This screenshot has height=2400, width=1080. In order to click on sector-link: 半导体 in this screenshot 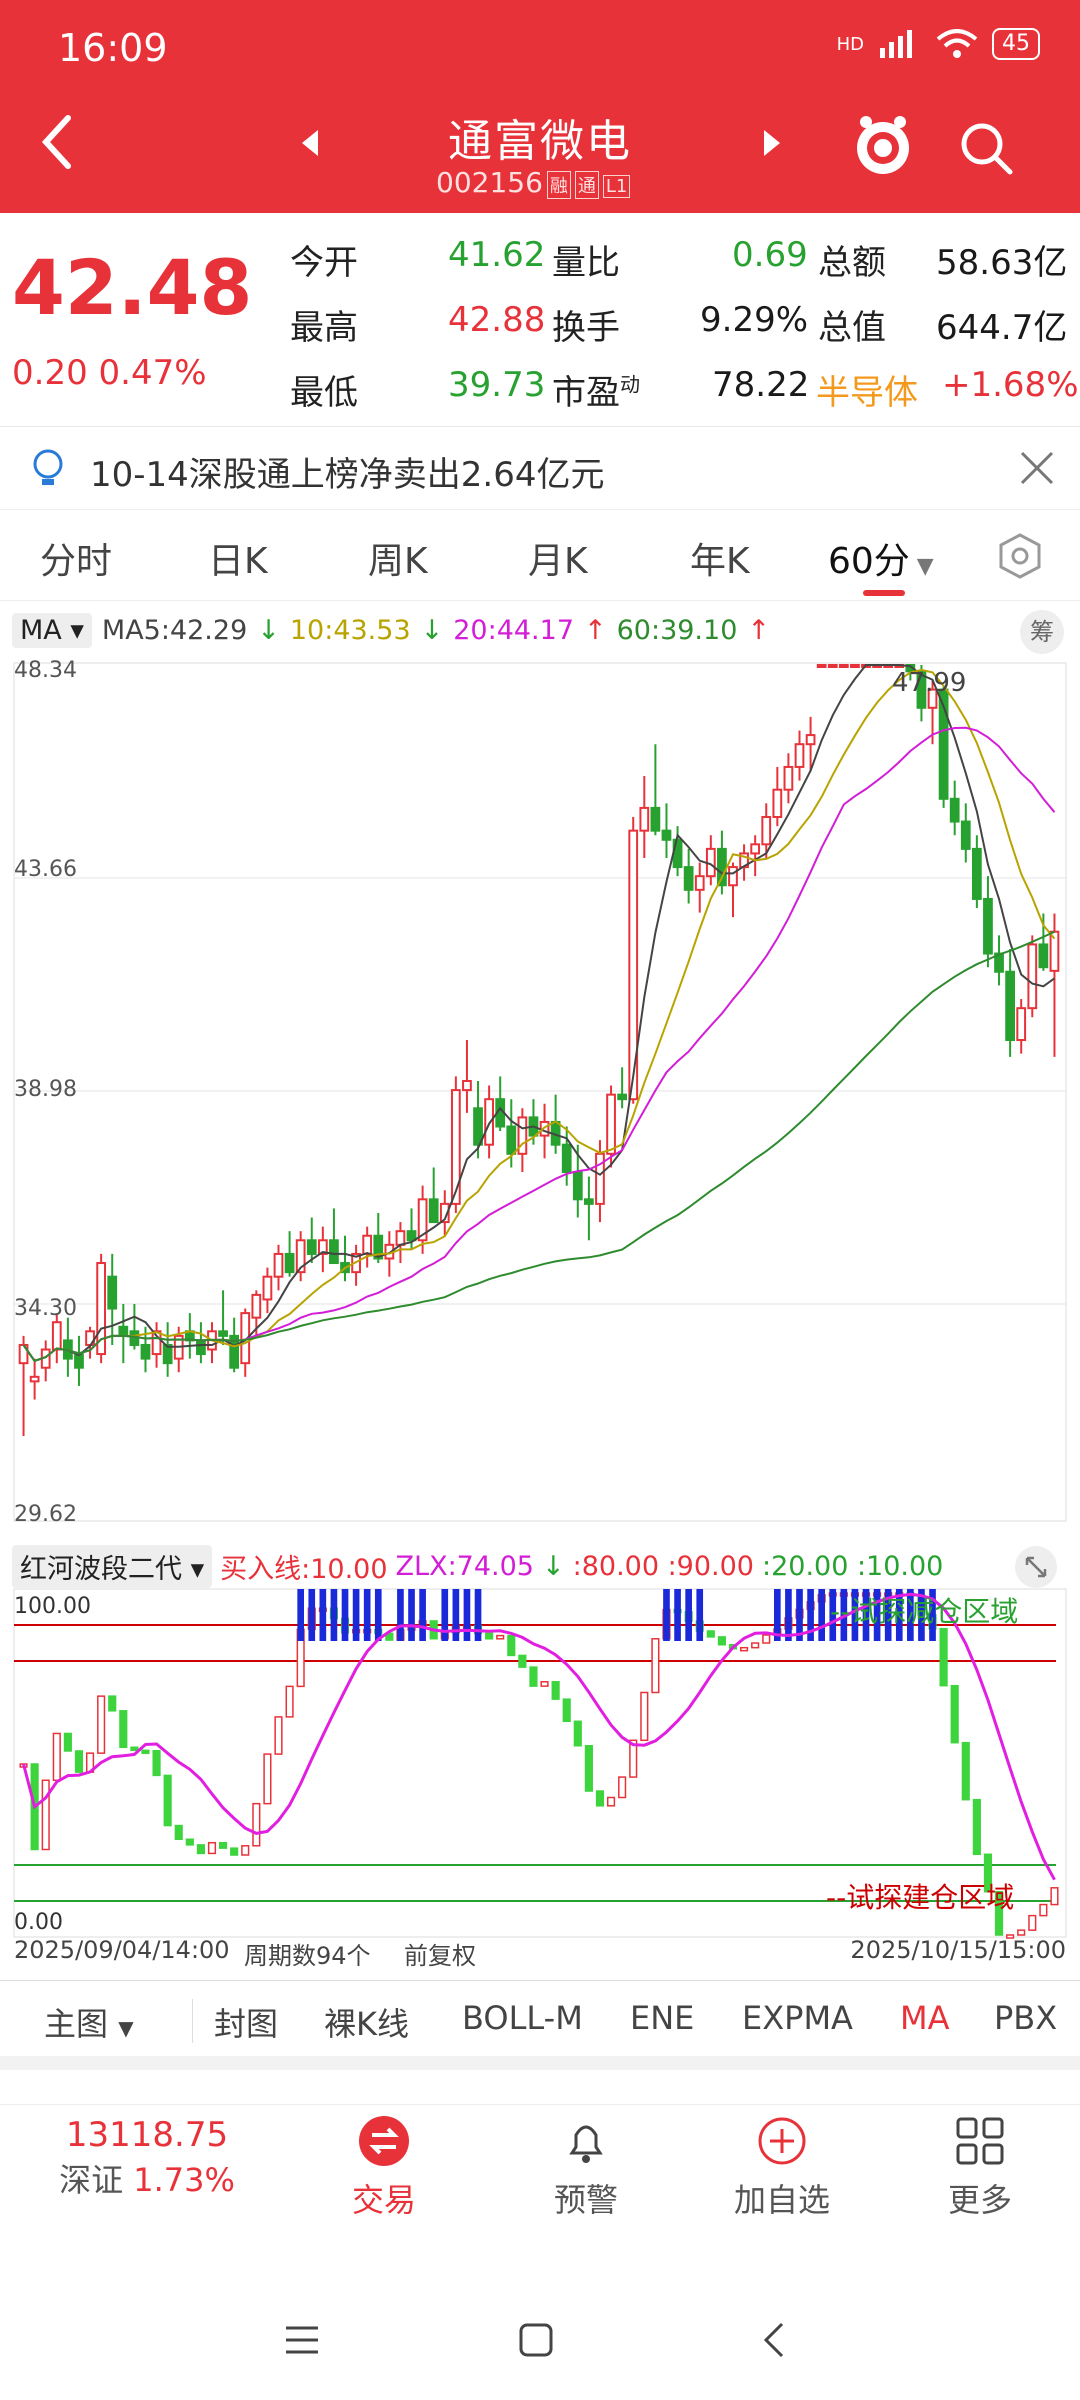, I will do `click(867, 393)`.